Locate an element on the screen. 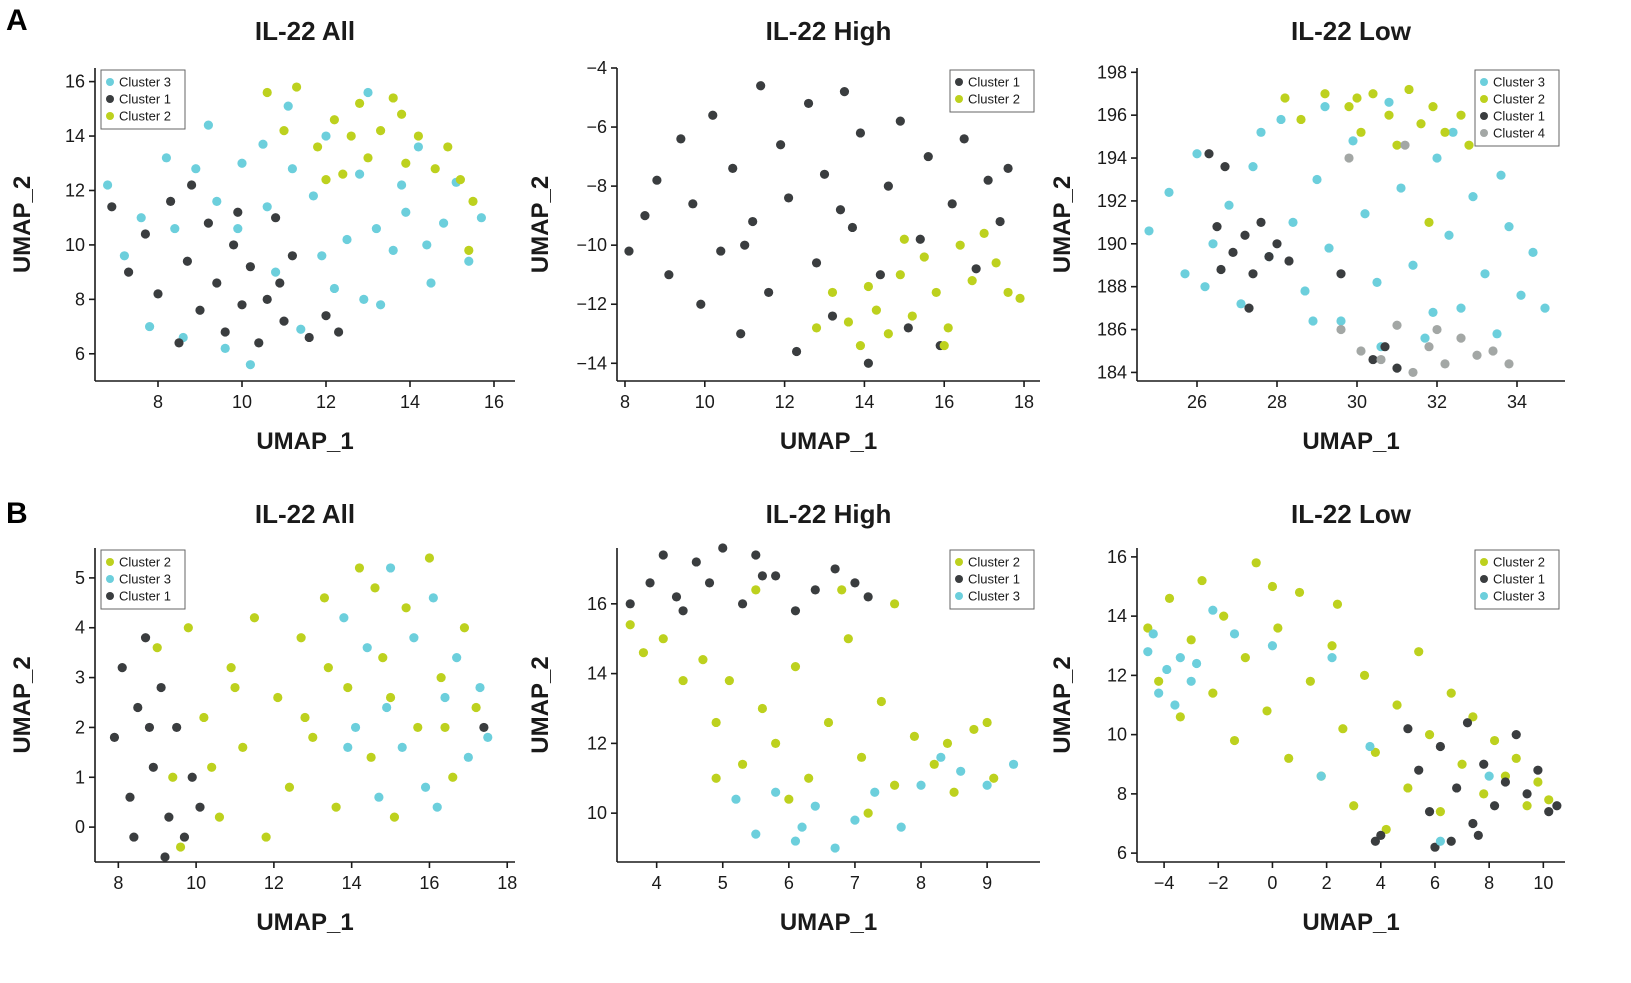 This screenshot has height=983, width=1631. x-tick-label: 0 is located at coordinates (1272, 883).